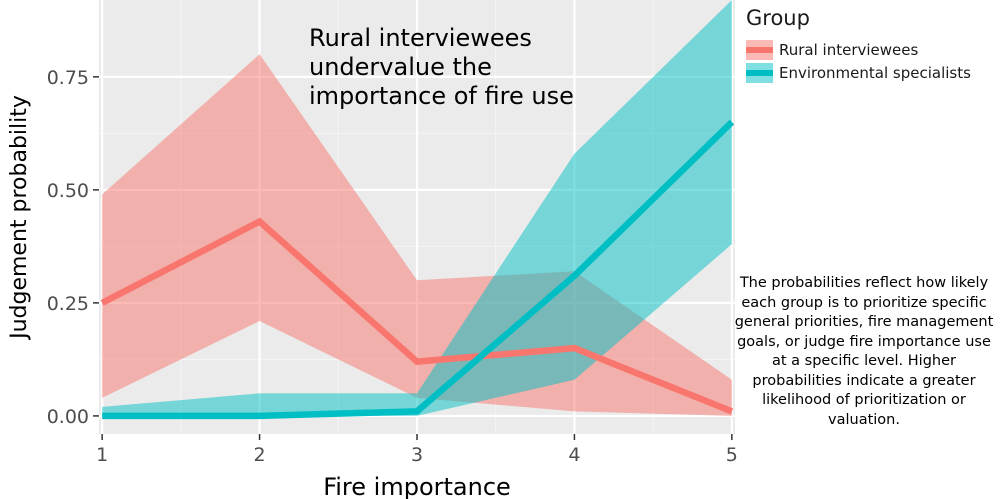 The height and width of the screenshot is (499, 1000). I want to click on x-axis-ticks: 1 2 3 4 5, so click(417, 450).